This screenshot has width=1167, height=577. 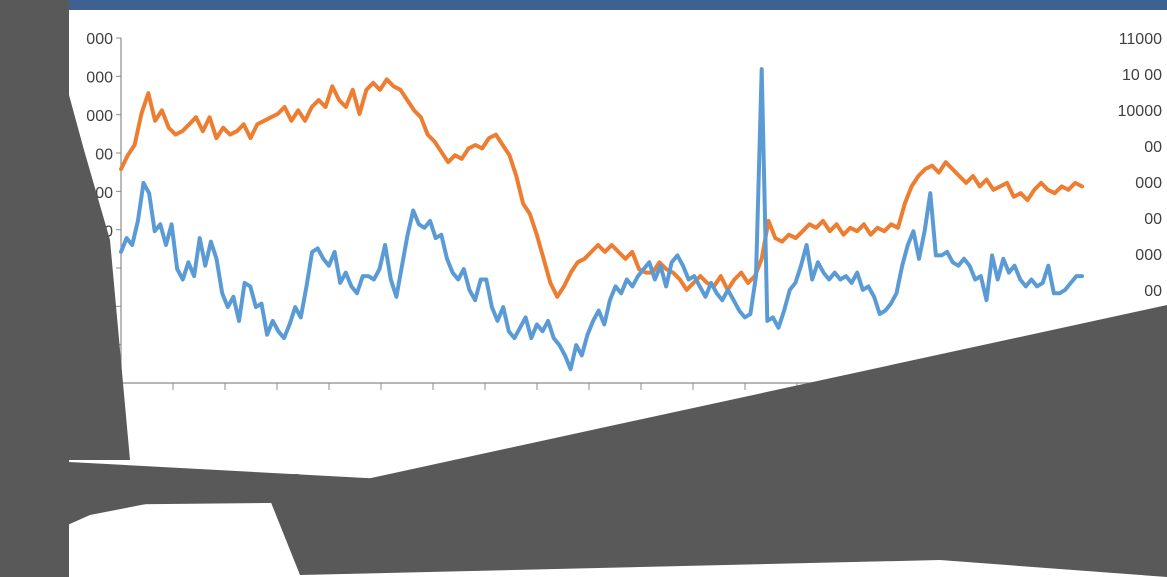 What do you see at coordinates (1140, 111) in the screenshot?
I see `right-axis-tick-label: 10000` at bounding box center [1140, 111].